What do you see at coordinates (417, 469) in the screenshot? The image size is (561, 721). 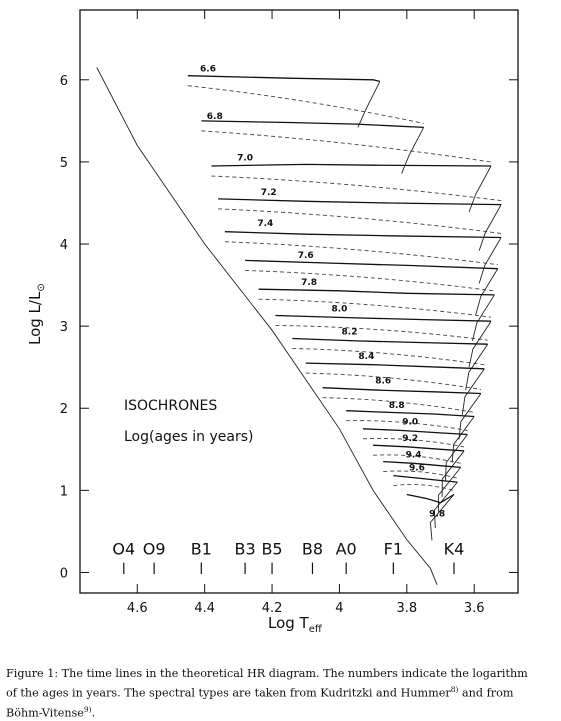 I see `isochrone-label: 9.6` at bounding box center [417, 469].